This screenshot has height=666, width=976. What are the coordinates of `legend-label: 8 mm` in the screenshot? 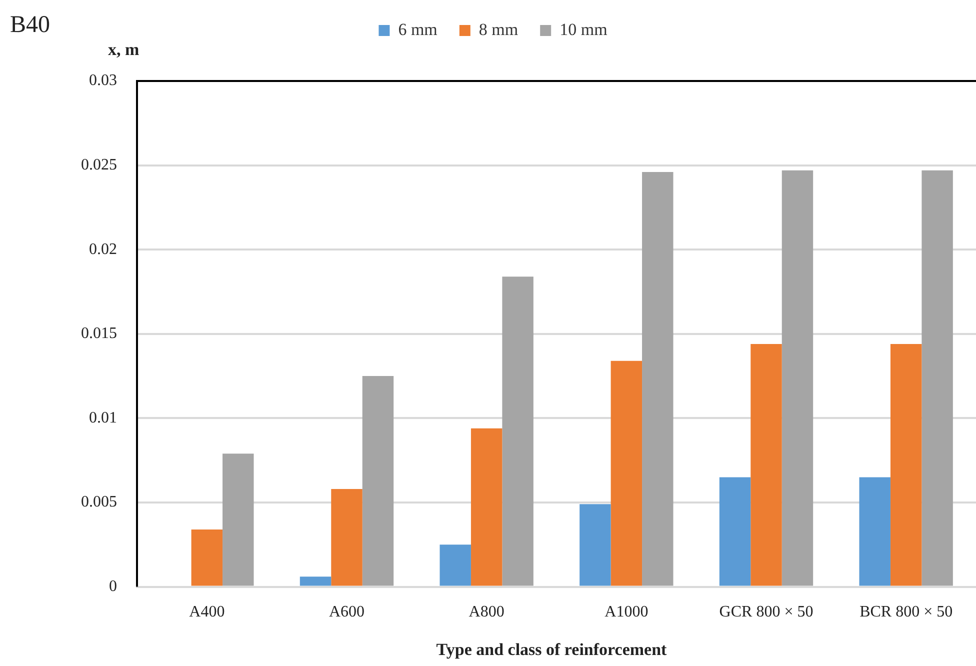 It's located at (498, 29).